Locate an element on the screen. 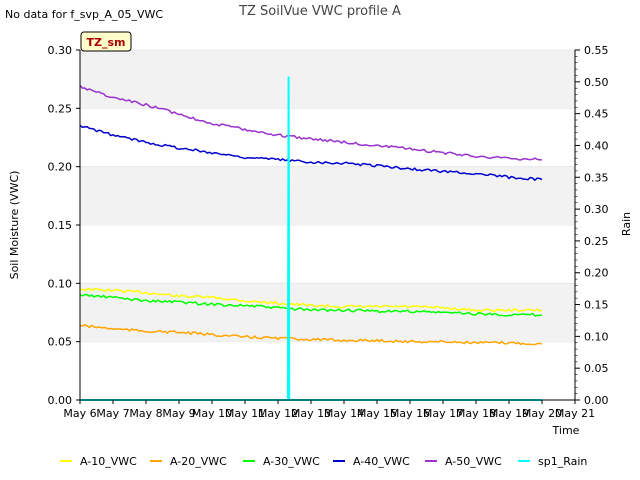  x-tick-label: May 9 is located at coordinates (178, 413).